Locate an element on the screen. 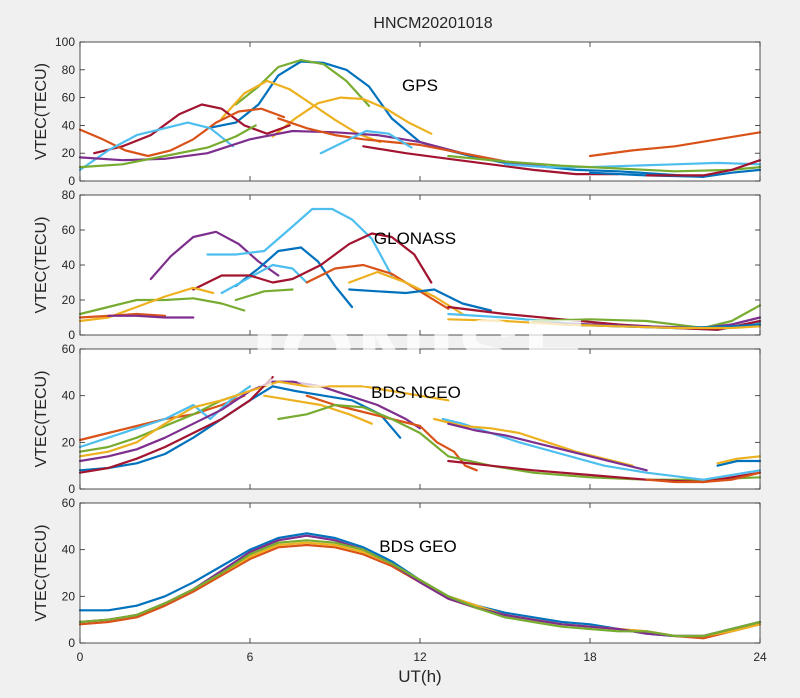 The width and height of the screenshot is (800, 698). shared-x-axis: 0 6 12 18 24 is located at coordinates (422, 657).